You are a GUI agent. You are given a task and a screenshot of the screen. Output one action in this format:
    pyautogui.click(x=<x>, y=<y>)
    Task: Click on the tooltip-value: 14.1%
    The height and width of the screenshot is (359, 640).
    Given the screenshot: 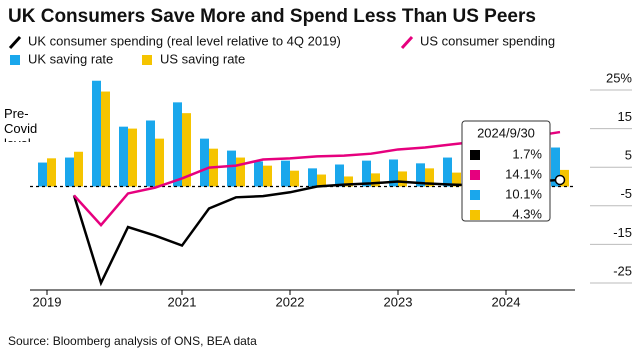 What is the action you would take?
    pyautogui.click(x=523, y=173)
    